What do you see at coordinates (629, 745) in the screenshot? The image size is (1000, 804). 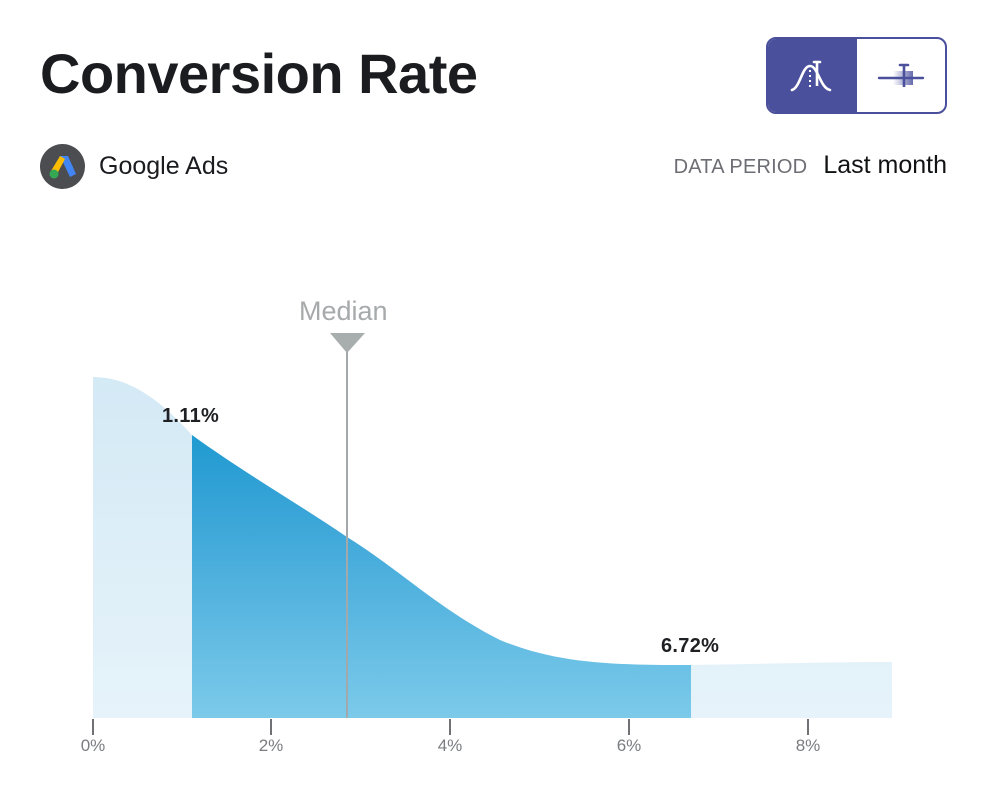 I see `x-tick-label: 6%` at bounding box center [629, 745].